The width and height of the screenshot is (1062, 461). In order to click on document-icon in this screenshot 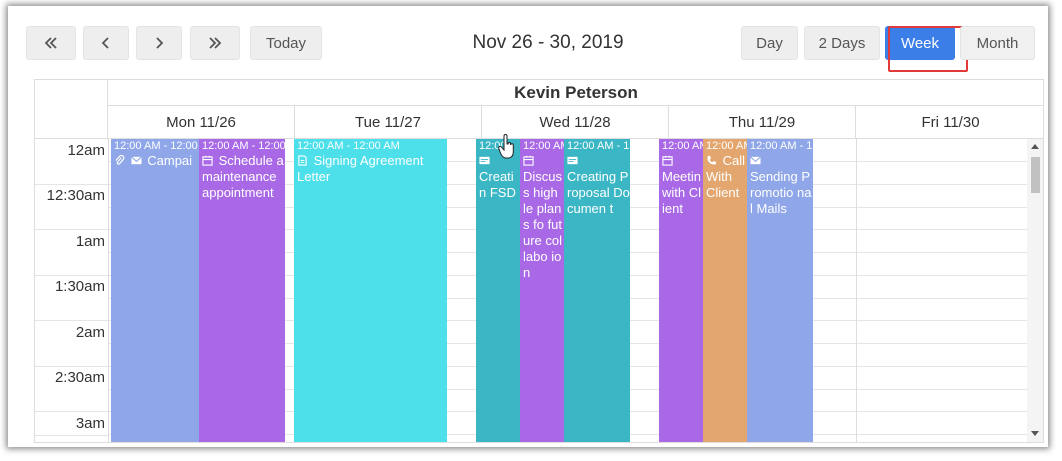, I will do `click(302, 160)`.